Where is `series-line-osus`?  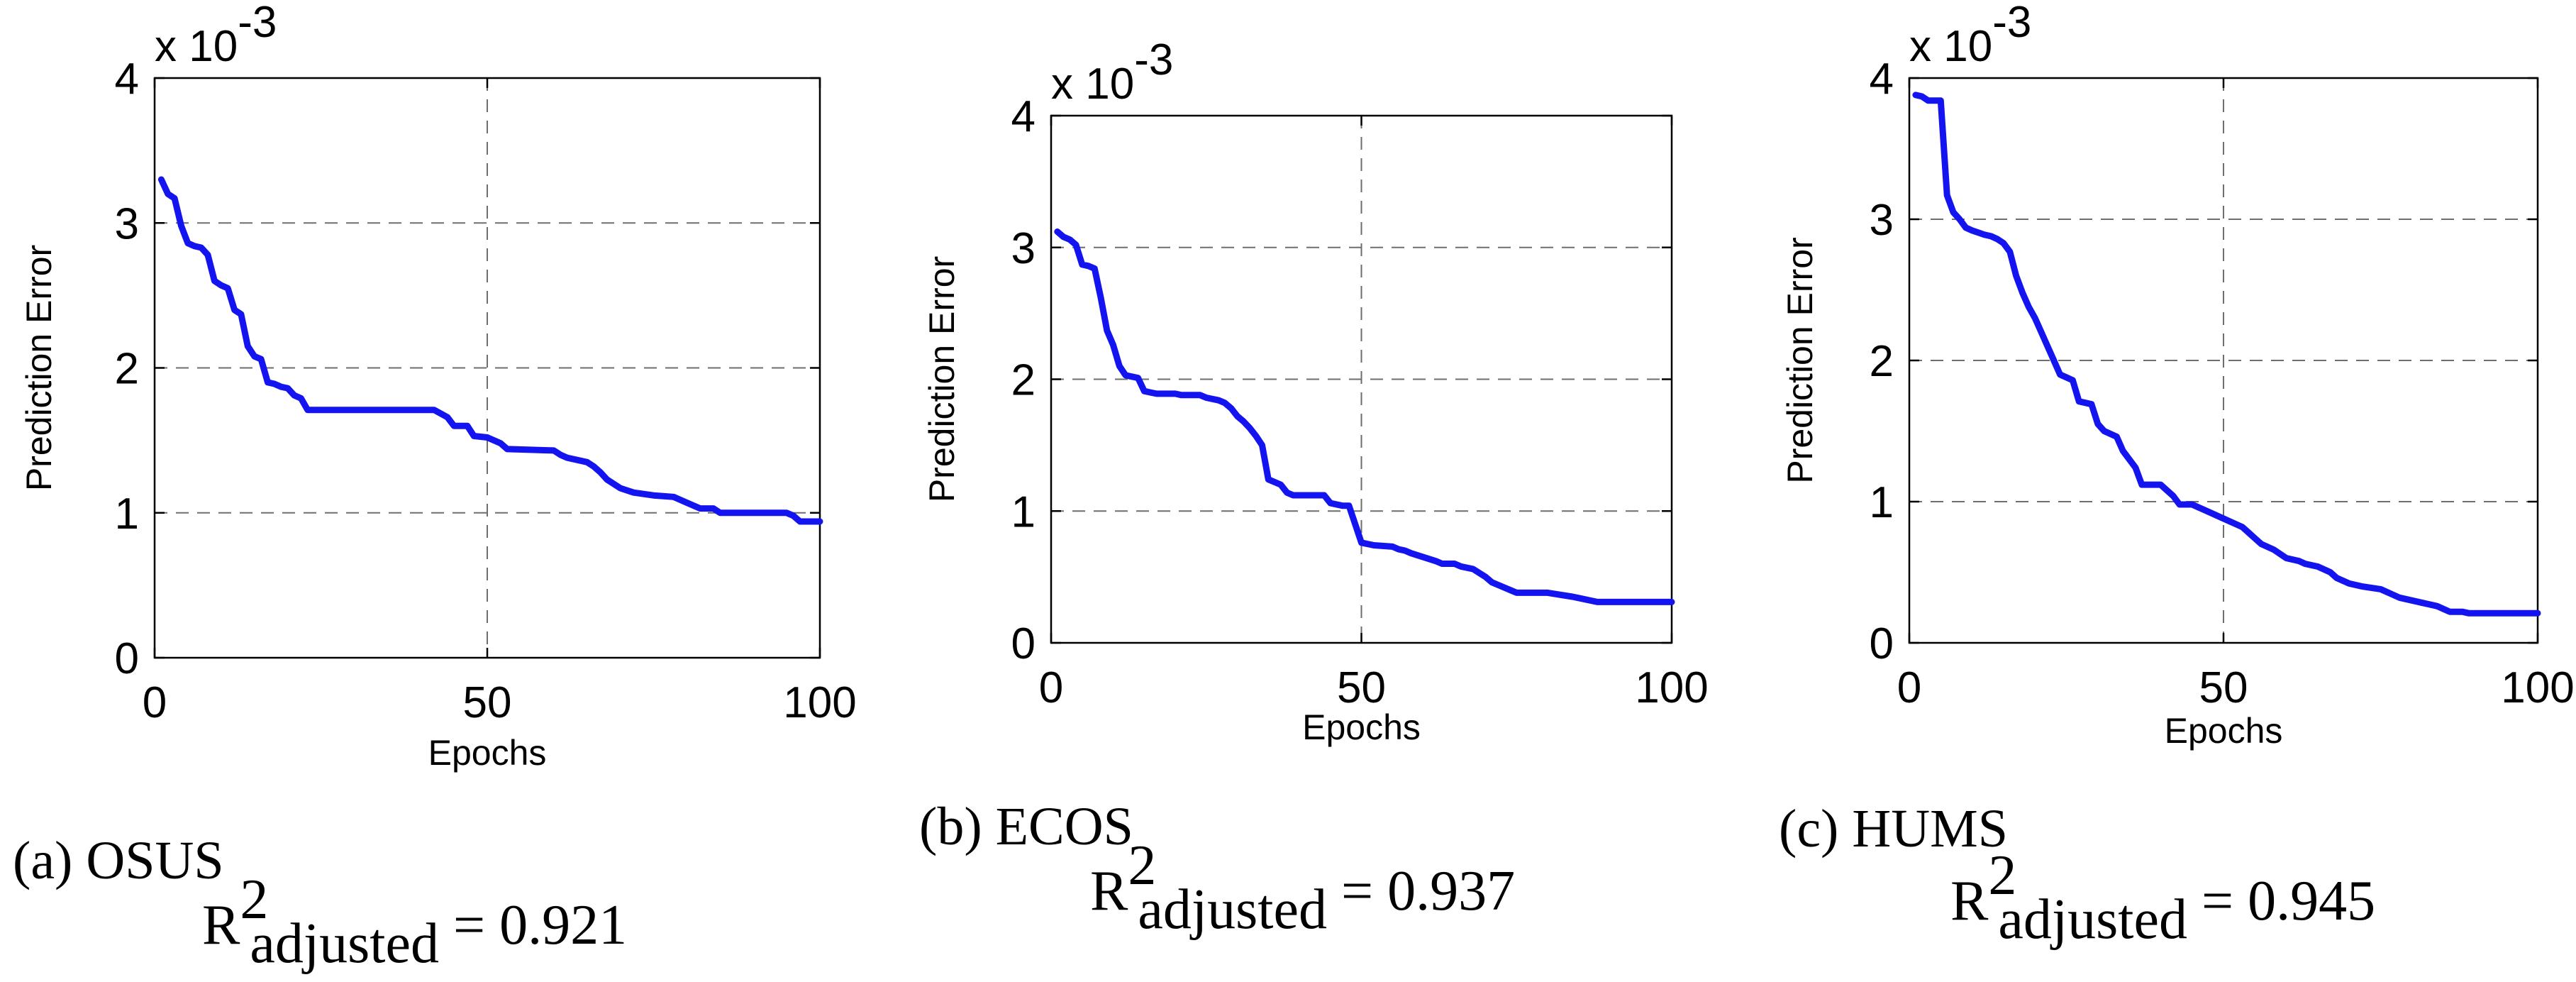 series-line-osus is located at coordinates (490, 350).